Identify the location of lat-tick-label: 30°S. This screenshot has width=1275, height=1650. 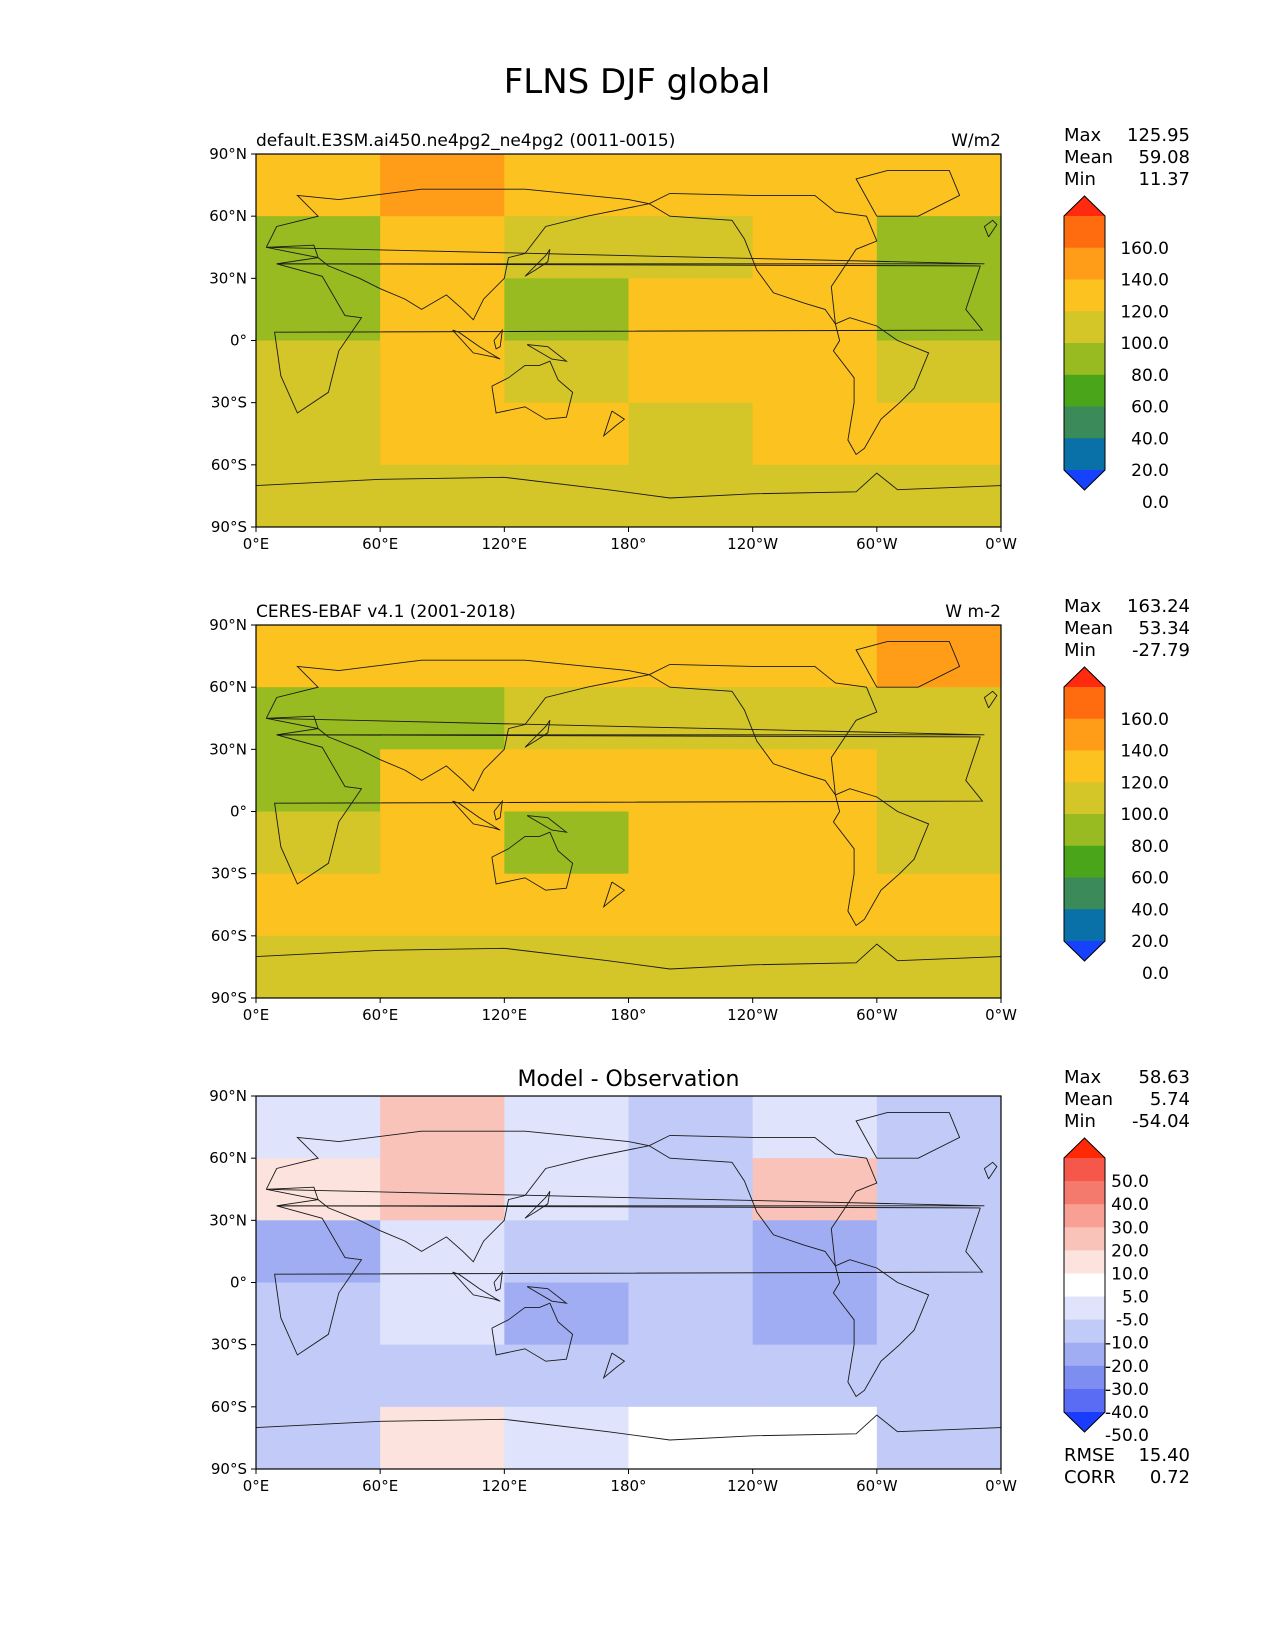
(229, 403).